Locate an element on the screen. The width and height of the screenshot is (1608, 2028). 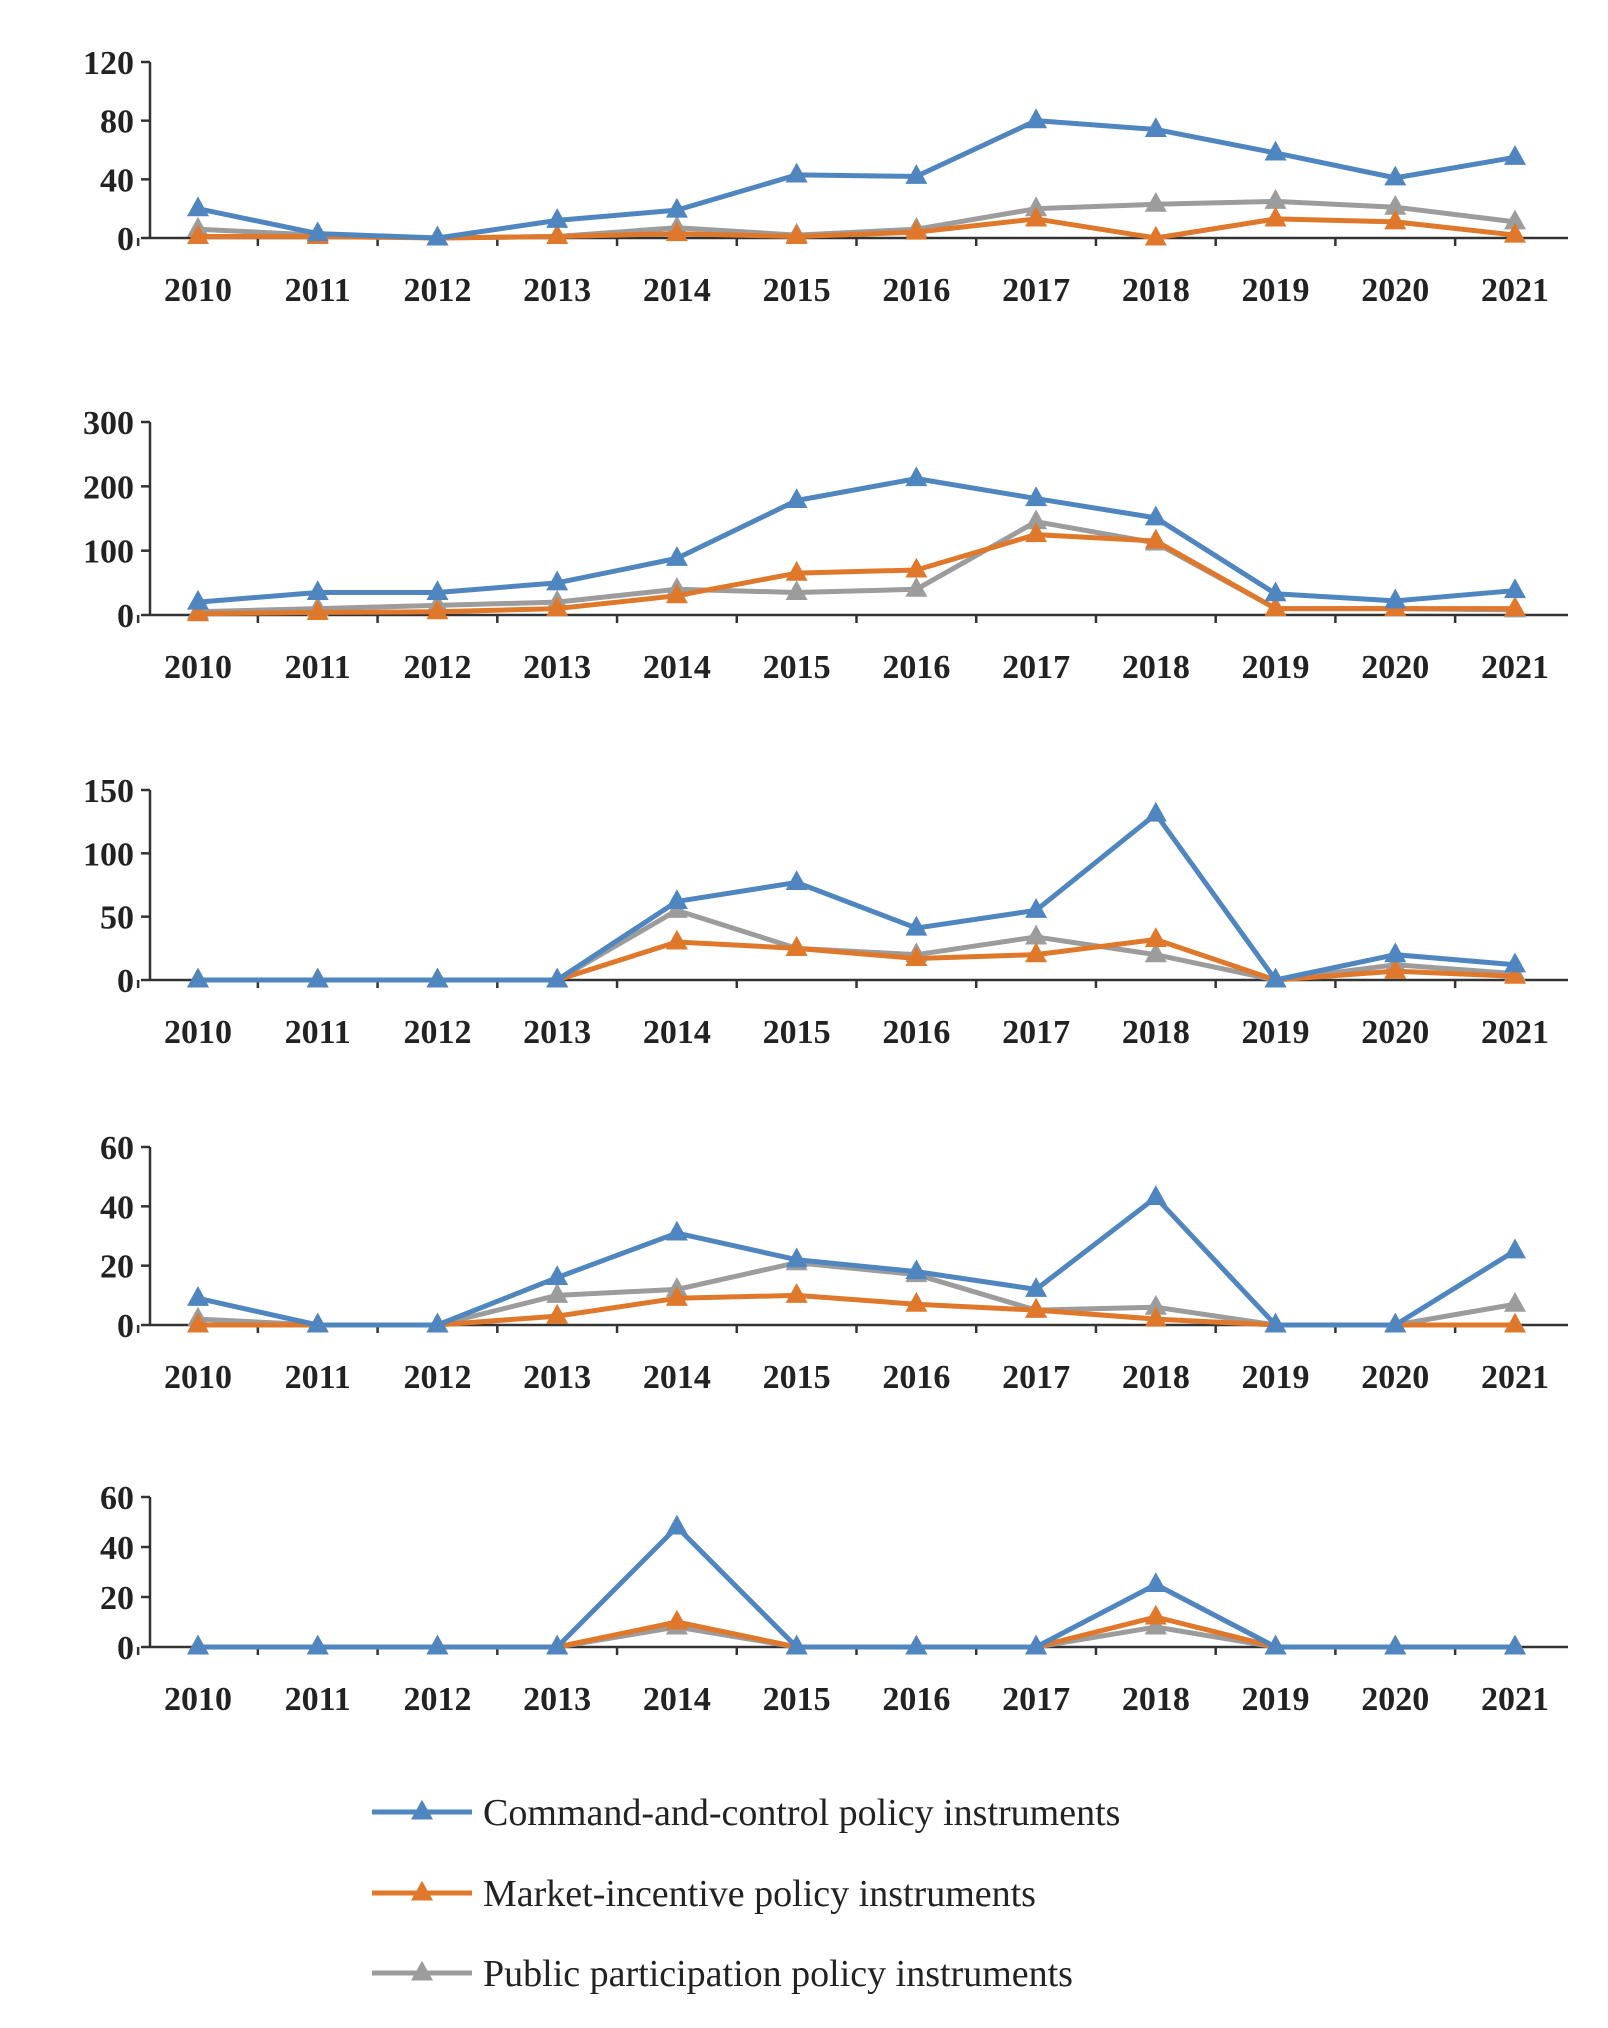
y-tick-label: 20 is located at coordinates (117, 1598).